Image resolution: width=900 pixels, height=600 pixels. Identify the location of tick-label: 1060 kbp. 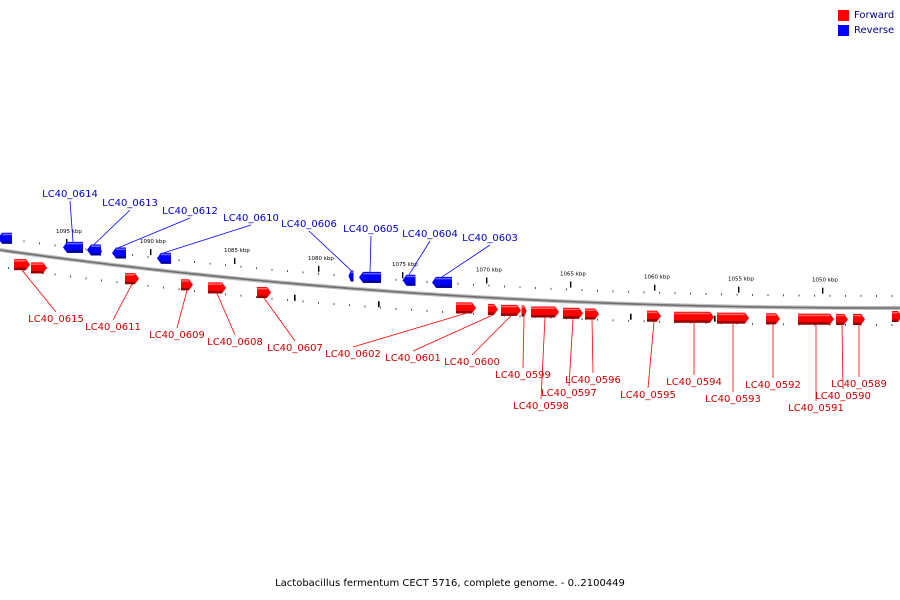
(657, 278).